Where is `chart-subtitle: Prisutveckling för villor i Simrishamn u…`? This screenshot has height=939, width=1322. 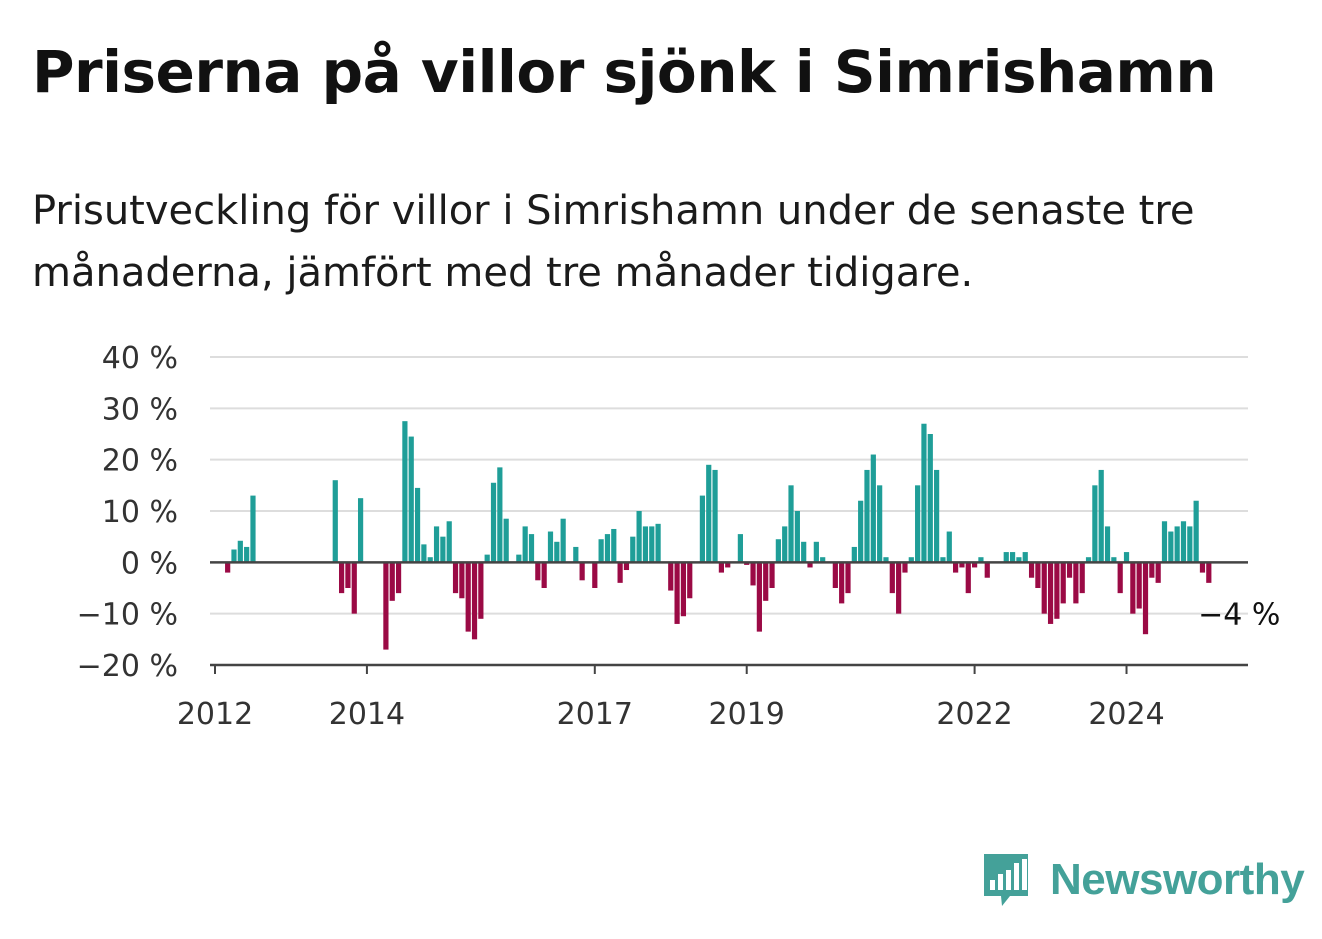 chart-subtitle: Prisutveckling för villor i Simrishamn u… is located at coordinates (613, 242).